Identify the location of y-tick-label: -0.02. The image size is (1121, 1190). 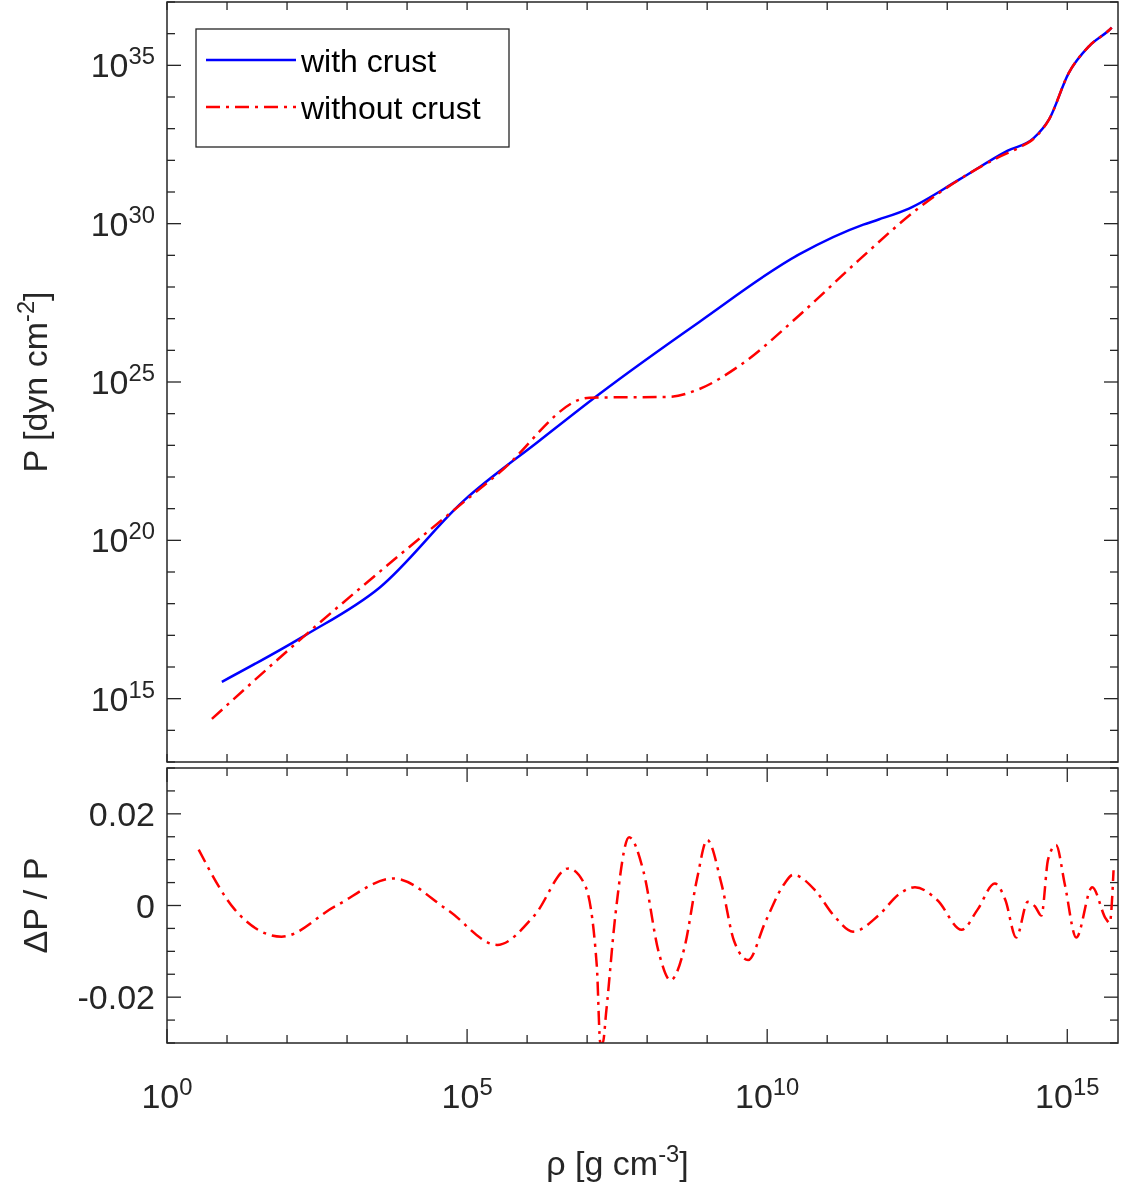
(116, 997).